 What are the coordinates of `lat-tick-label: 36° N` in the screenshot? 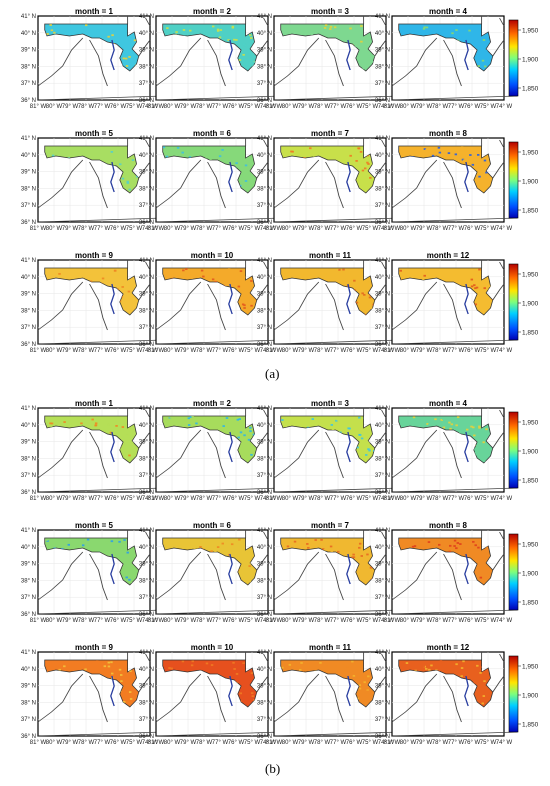 It's located at (146, 223).